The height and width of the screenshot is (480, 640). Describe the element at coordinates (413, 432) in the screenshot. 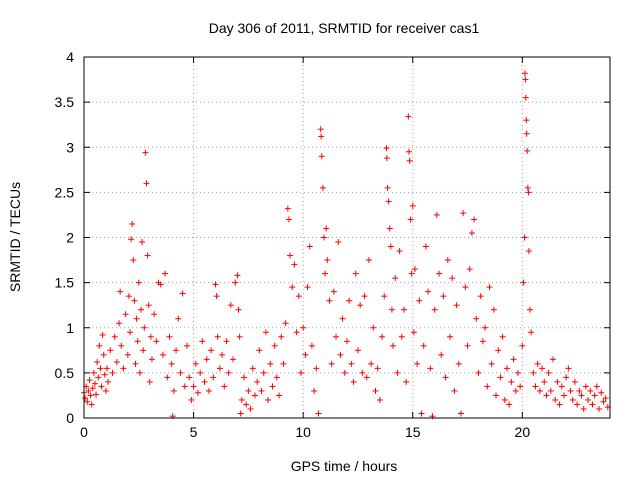

I see `x-tick-label: 15` at that location.